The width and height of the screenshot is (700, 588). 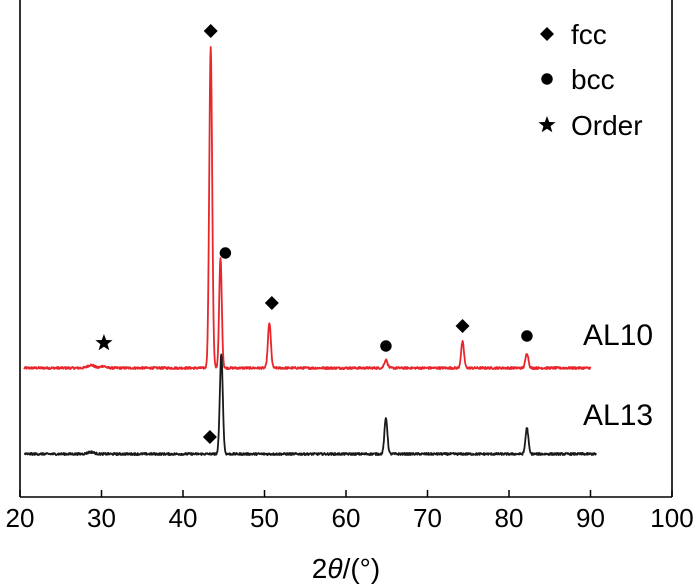 What do you see at coordinates (671, 518) in the screenshot?
I see `x-tick-label: 100` at bounding box center [671, 518].